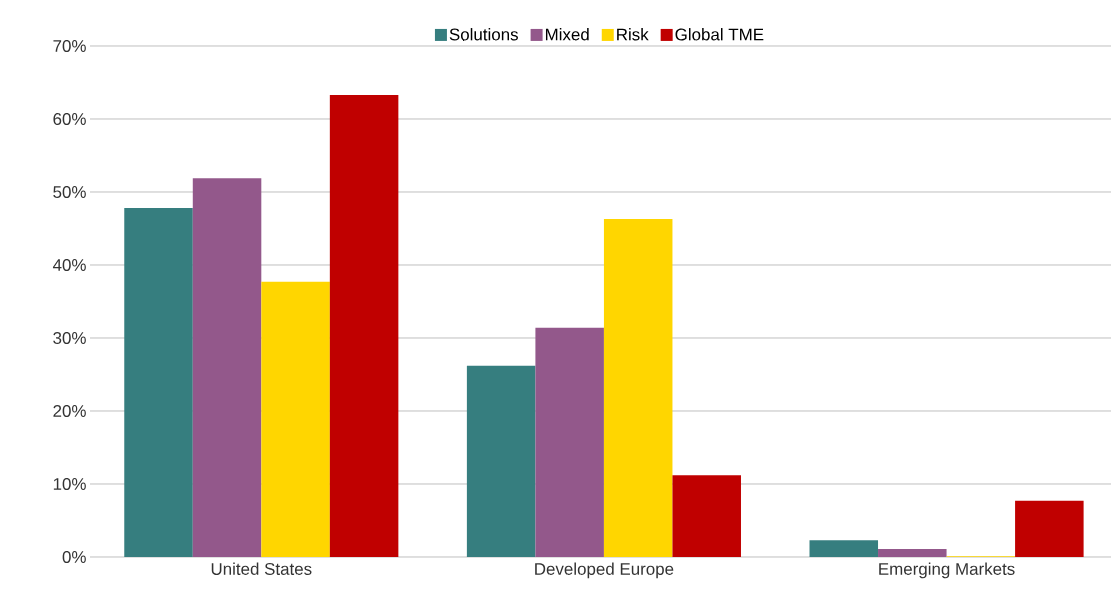 The height and width of the screenshot is (609, 1111). I want to click on legend-label: Mixed, so click(567, 34).